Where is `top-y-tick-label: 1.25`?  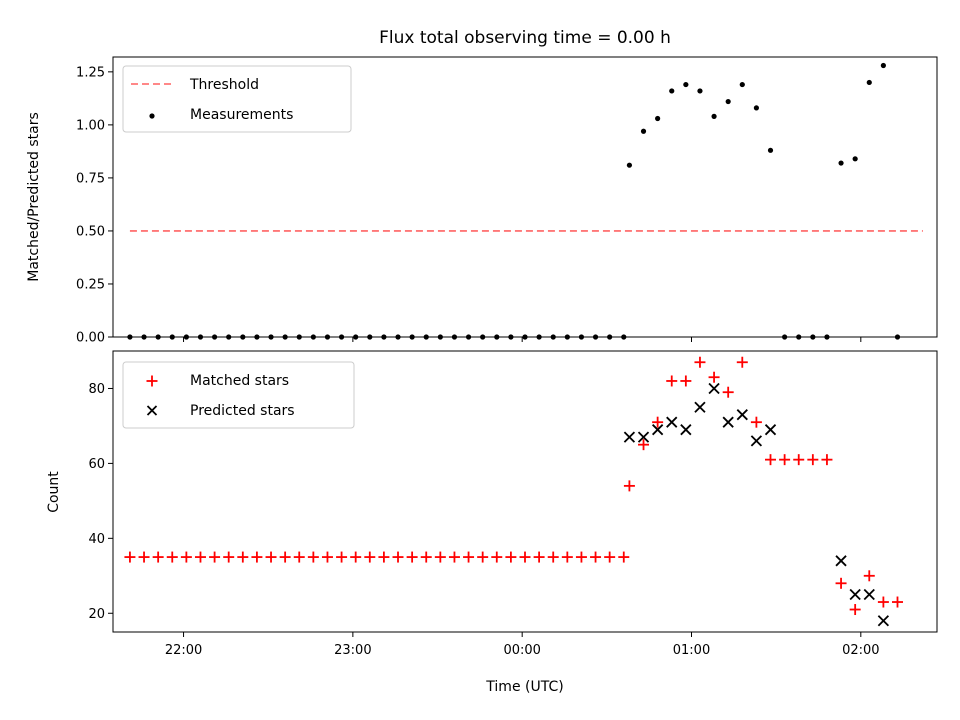 top-y-tick-label: 1.25 is located at coordinates (90, 72).